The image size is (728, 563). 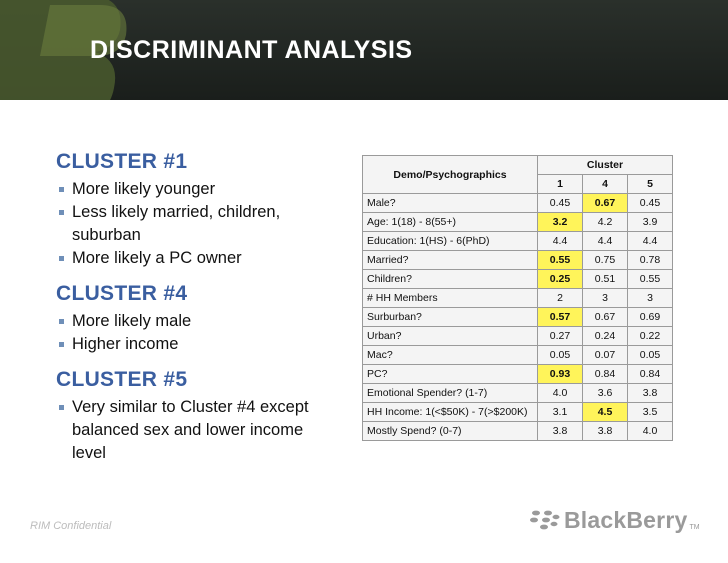 What do you see at coordinates (190, 189) in the screenshot?
I see `bullet-item: More likely younger` at bounding box center [190, 189].